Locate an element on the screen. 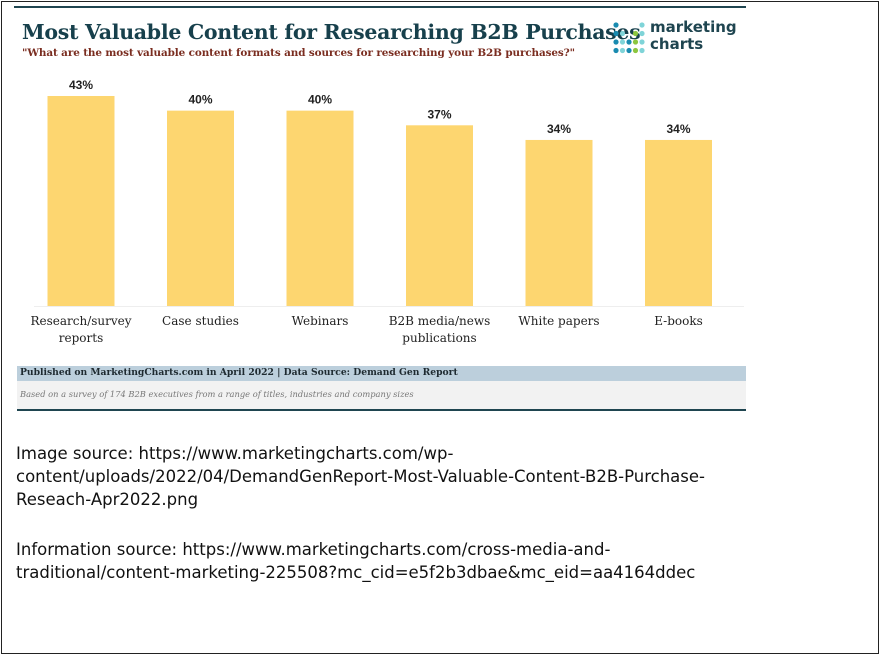 The image size is (882, 657). marketingcharts-logo: marketing charts is located at coordinates (682, 39).